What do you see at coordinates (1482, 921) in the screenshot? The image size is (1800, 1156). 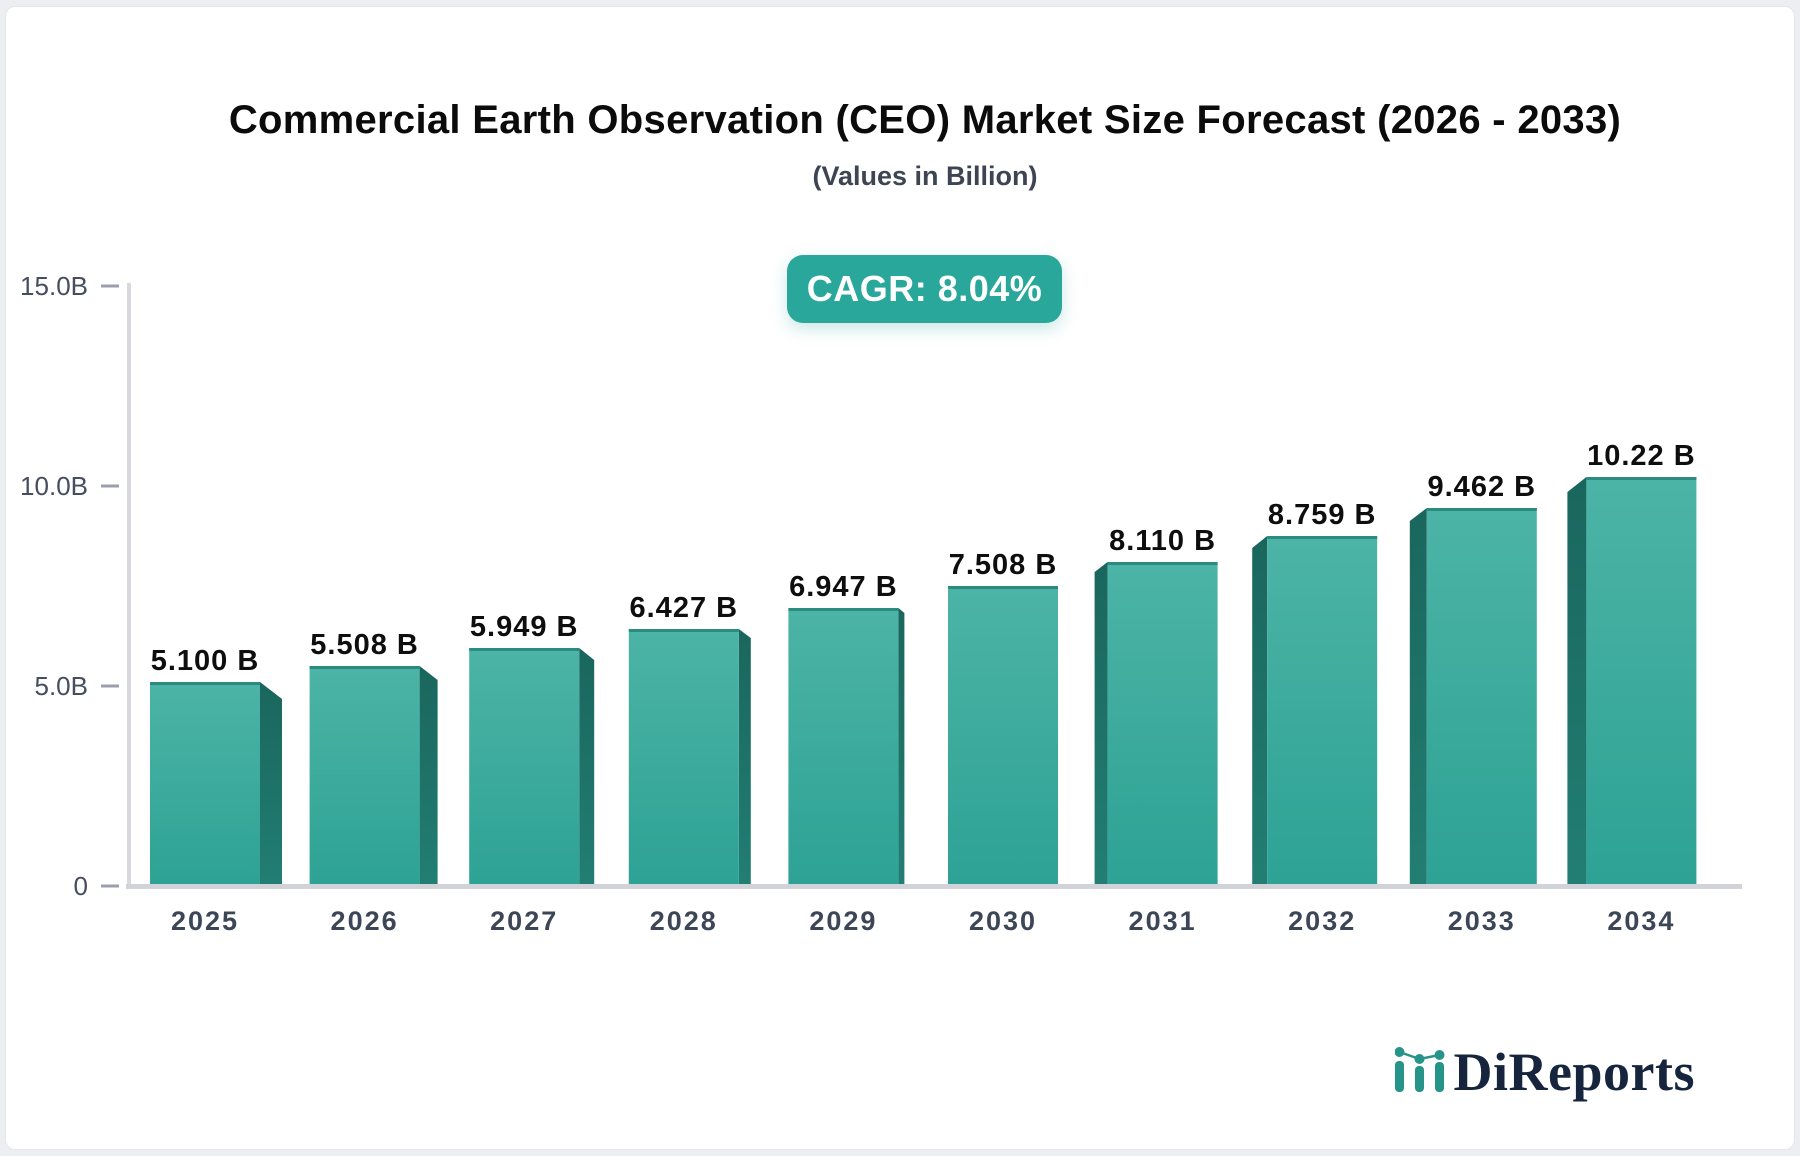 I see `x-category-label: 2033` at bounding box center [1482, 921].